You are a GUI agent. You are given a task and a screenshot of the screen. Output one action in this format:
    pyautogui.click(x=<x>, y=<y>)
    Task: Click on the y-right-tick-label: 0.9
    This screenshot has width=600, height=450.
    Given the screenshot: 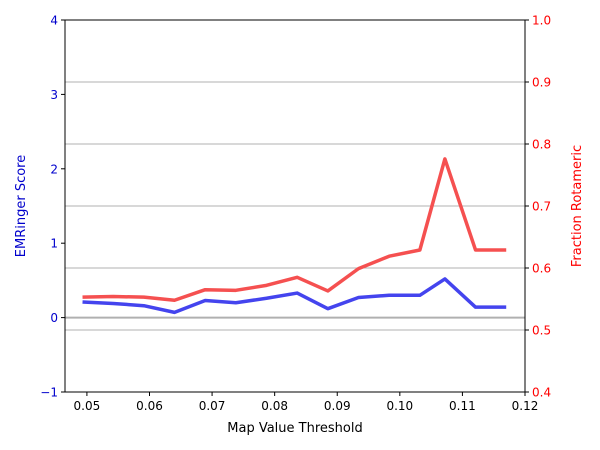 What is the action you would take?
    pyautogui.click(x=541, y=83)
    